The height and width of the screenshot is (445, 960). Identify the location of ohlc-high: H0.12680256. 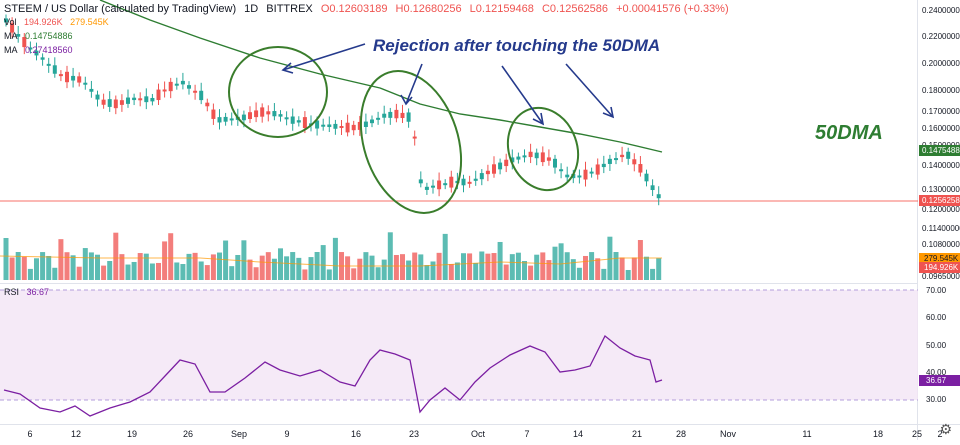
(428, 9).